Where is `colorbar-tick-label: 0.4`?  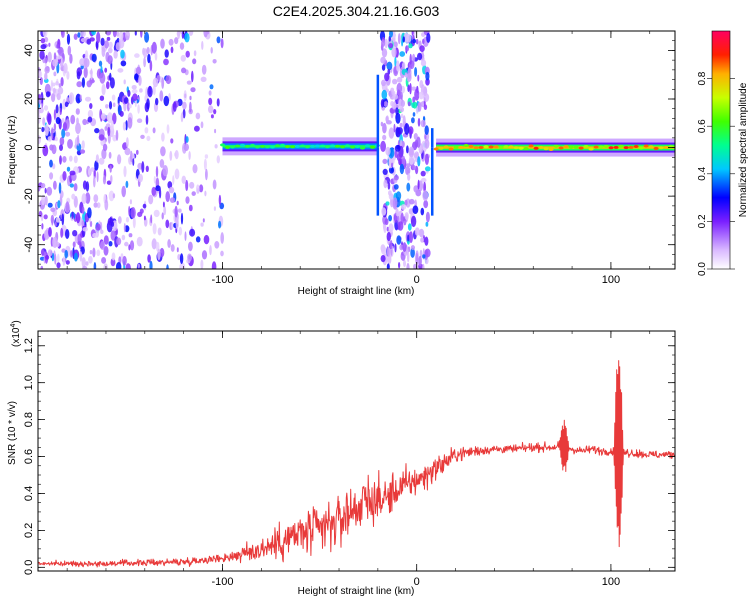 colorbar-tick-label: 0.4 is located at coordinates (702, 173).